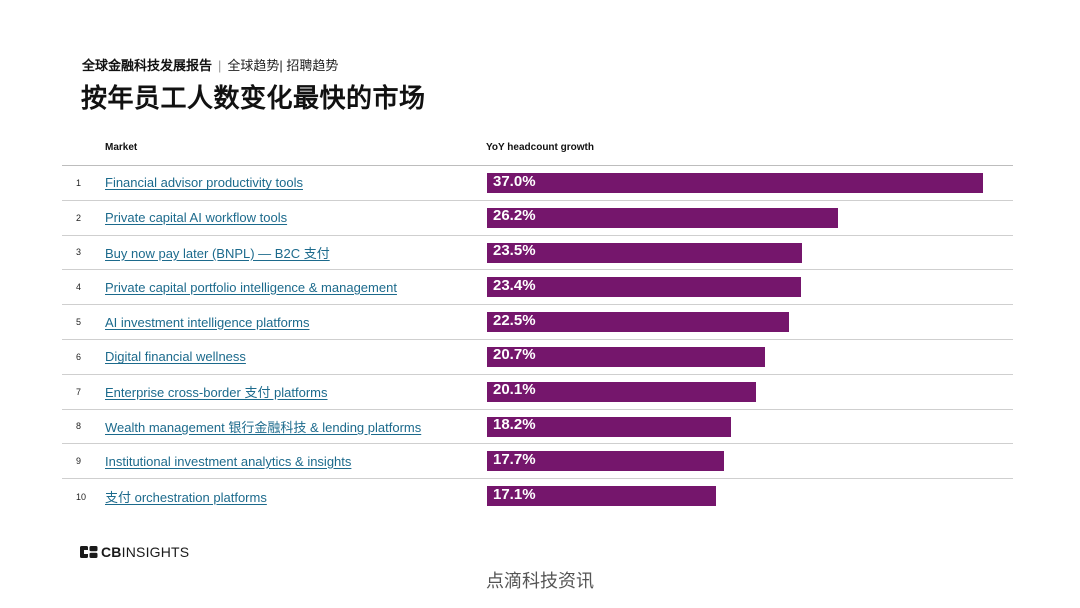 The width and height of the screenshot is (1080, 608). Describe the element at coordinates (186, 498) in the screenshot. I see `market-link: 支付 orchestration platforms` at that location.